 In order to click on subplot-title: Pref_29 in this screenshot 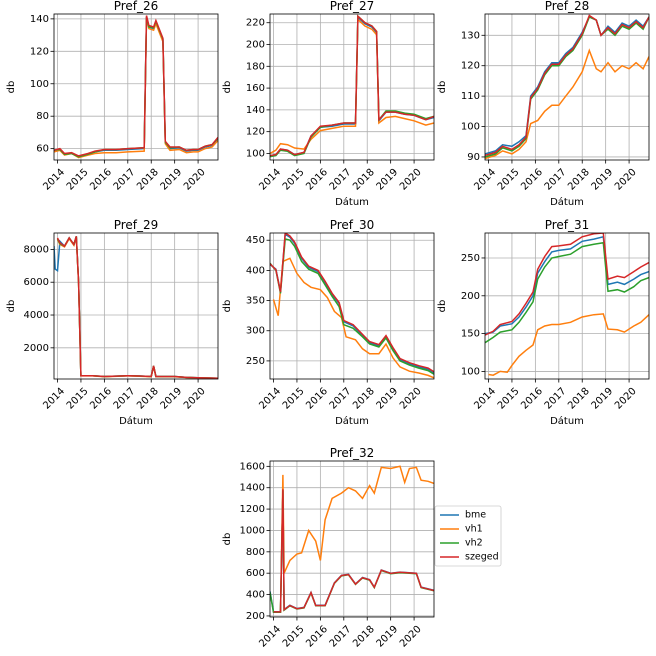, I will do `click(136, 225)`.